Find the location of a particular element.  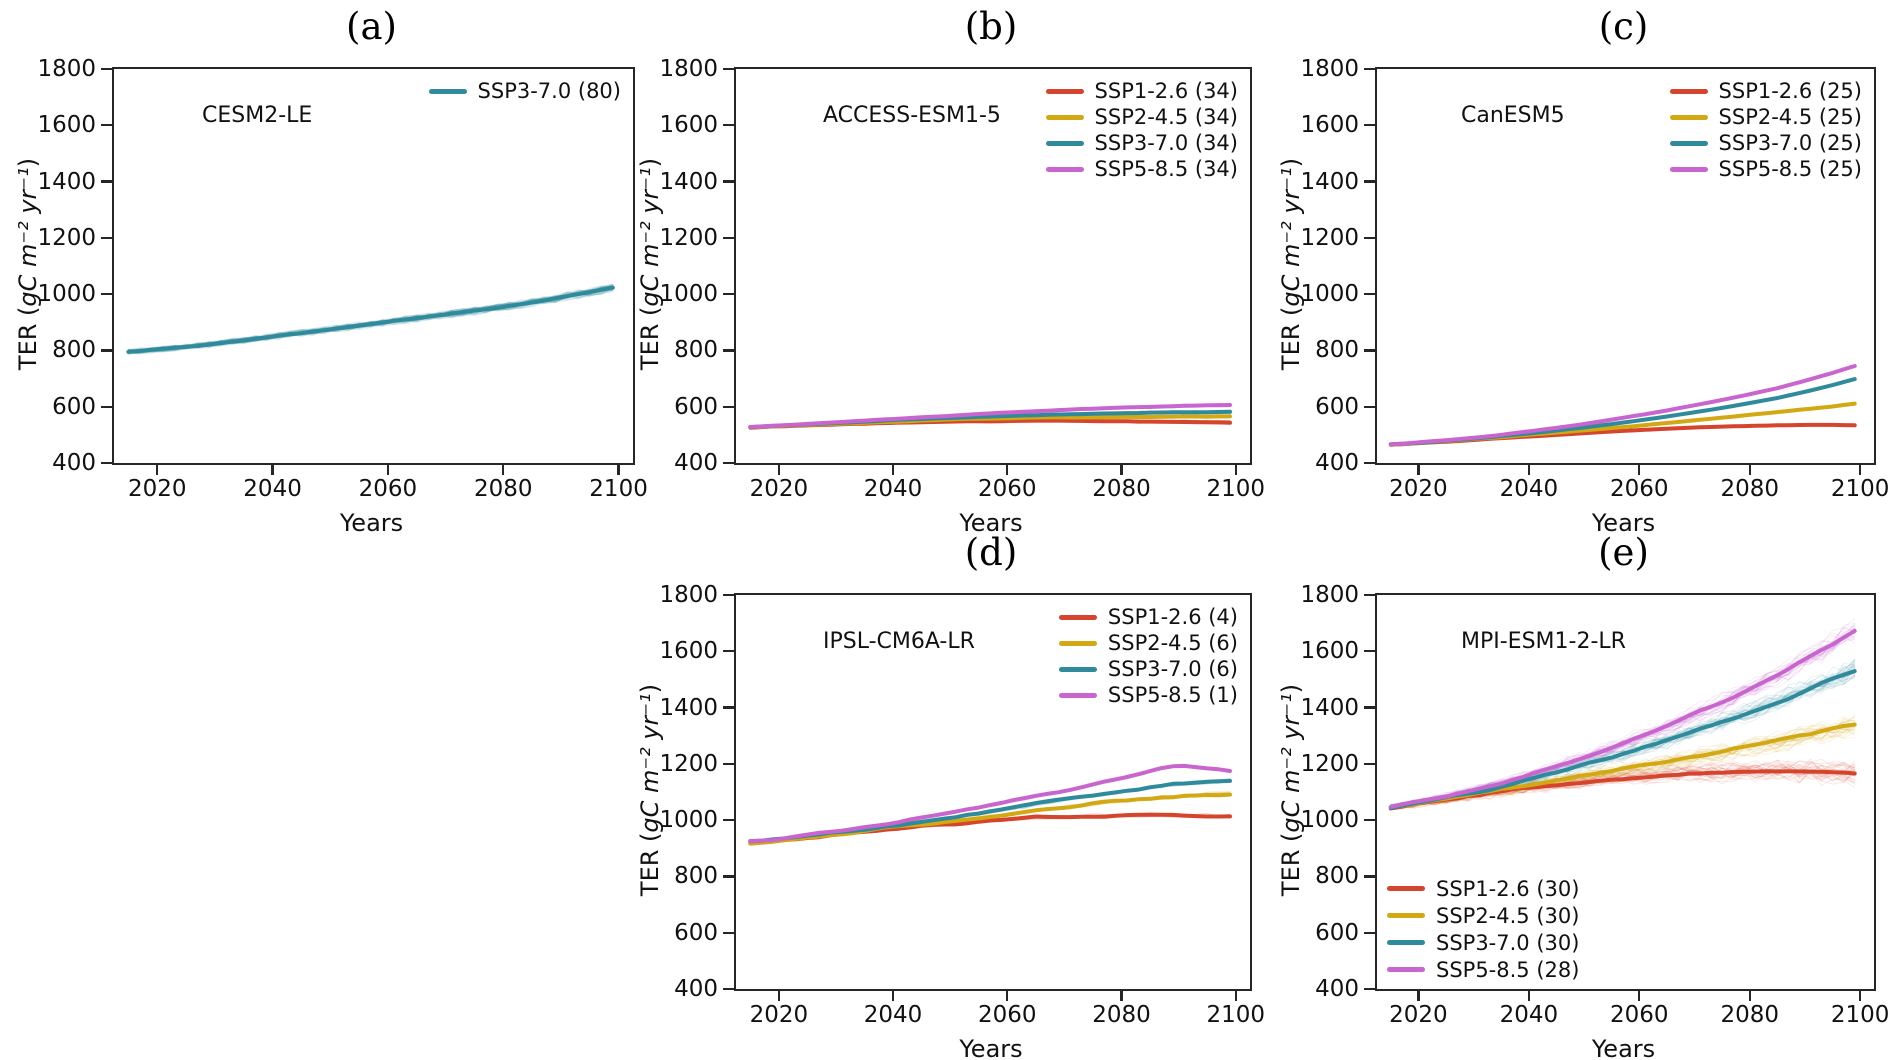

x-tick-label: 2060 is located at coordinates (1007, 489).